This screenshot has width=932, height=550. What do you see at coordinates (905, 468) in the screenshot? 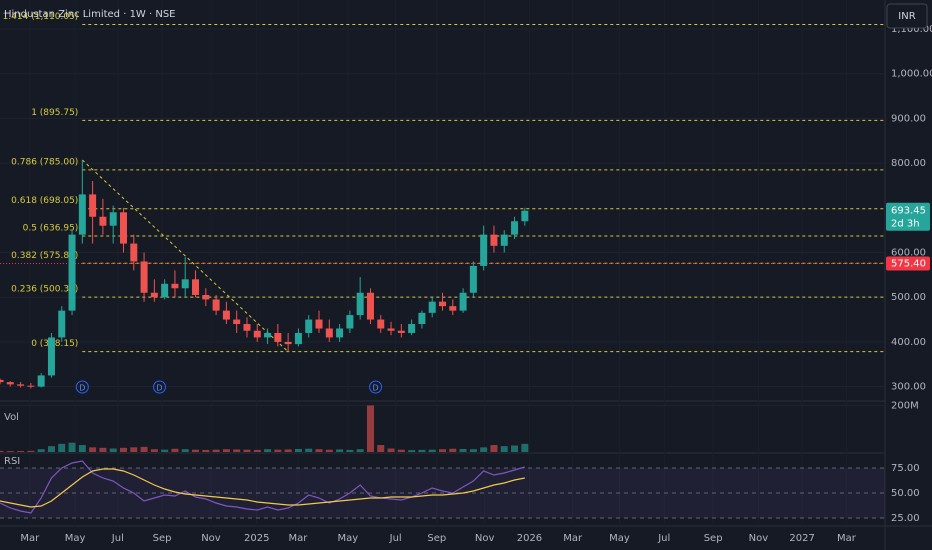
I see `y-tick-label: 75.00` at bounding box center [905, 468].